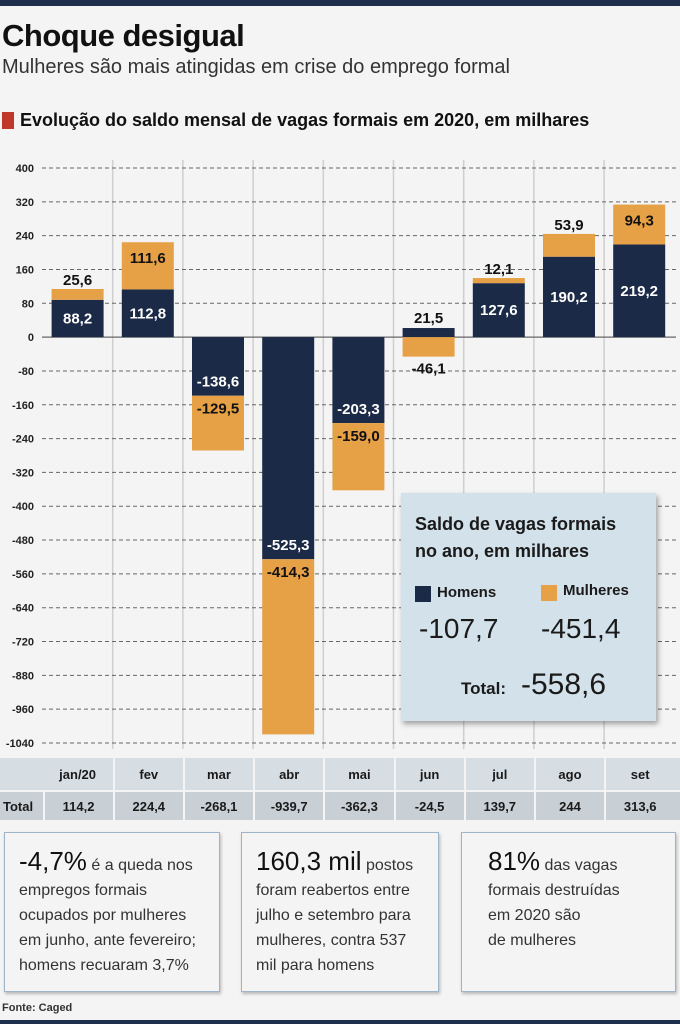 The image size is (680, 1024). Describe the element at coordinates (147, 806) in the screenshot. I see `table-total-cell: 224,4` at that location.